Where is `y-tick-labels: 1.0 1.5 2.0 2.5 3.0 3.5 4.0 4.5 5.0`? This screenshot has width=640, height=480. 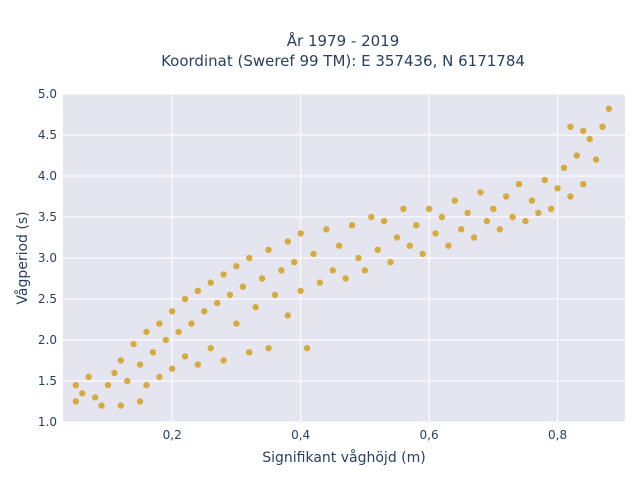
y-tick-labels: 1.0 1.5 2.0 2.5 3.0 3.5 4.0 4.5 5.0 is located at coordinates (47, 258).